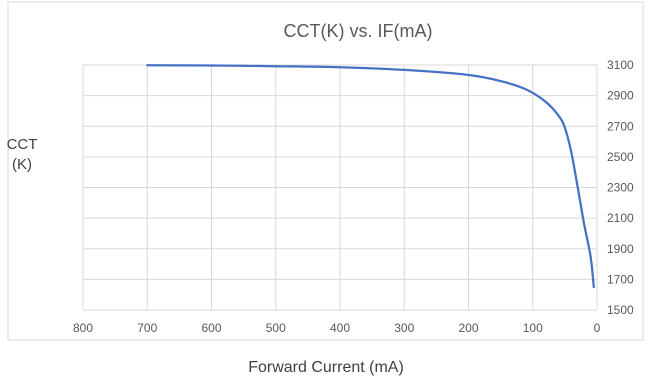 The height and width of the screenshot is (386, 652). Describe the element at coordinates (22, 164) in the screenshot. I see `y-axis-label-line-2: (K)` at that location.